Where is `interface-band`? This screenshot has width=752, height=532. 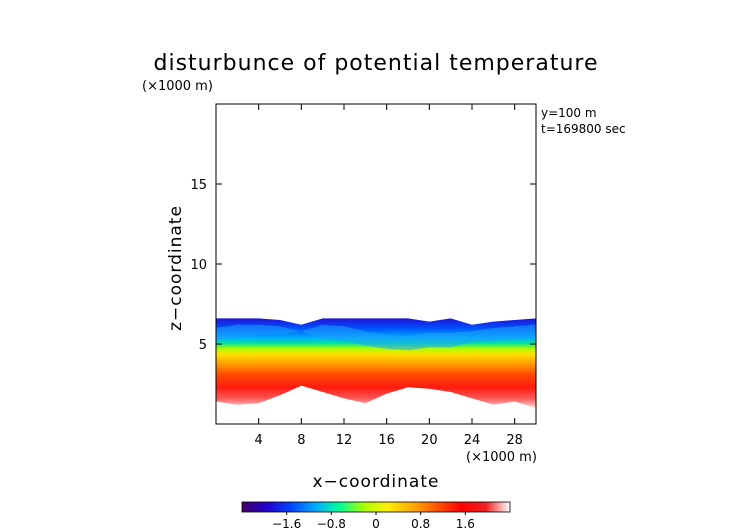 interface-band is located at coordinates (376, 337).